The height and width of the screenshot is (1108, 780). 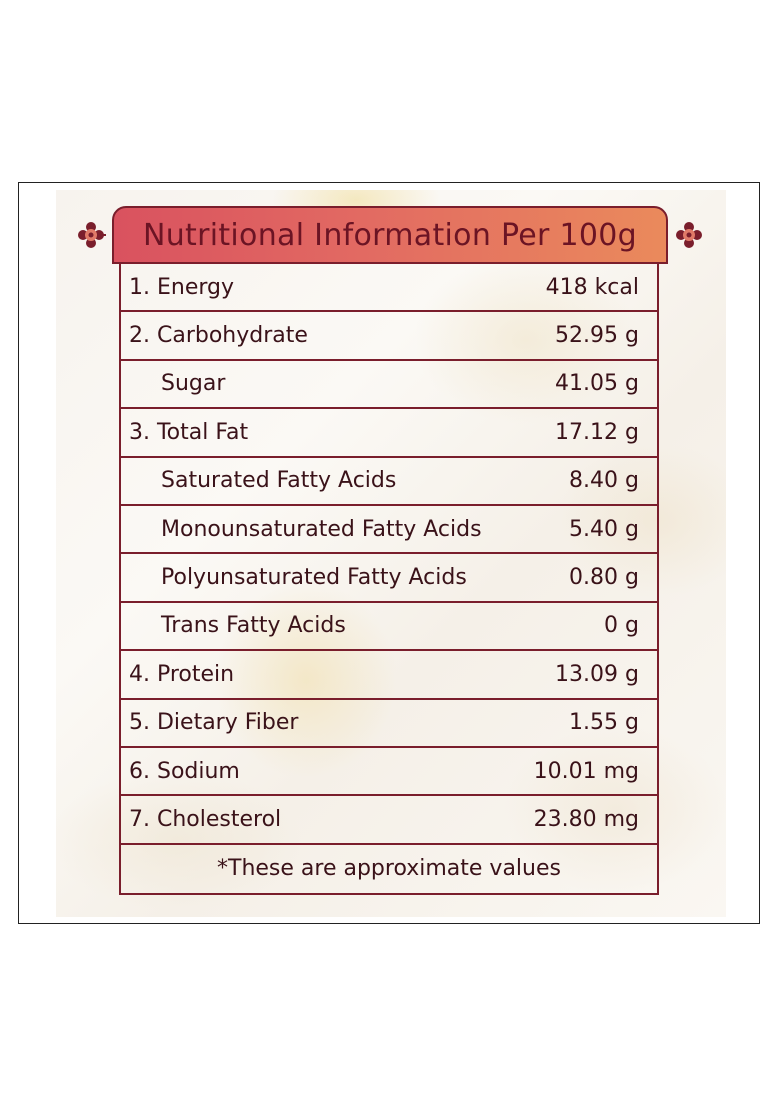 I want to click on row-label: Monounsaturated Fatty Acids, so click(x=321, y=529).